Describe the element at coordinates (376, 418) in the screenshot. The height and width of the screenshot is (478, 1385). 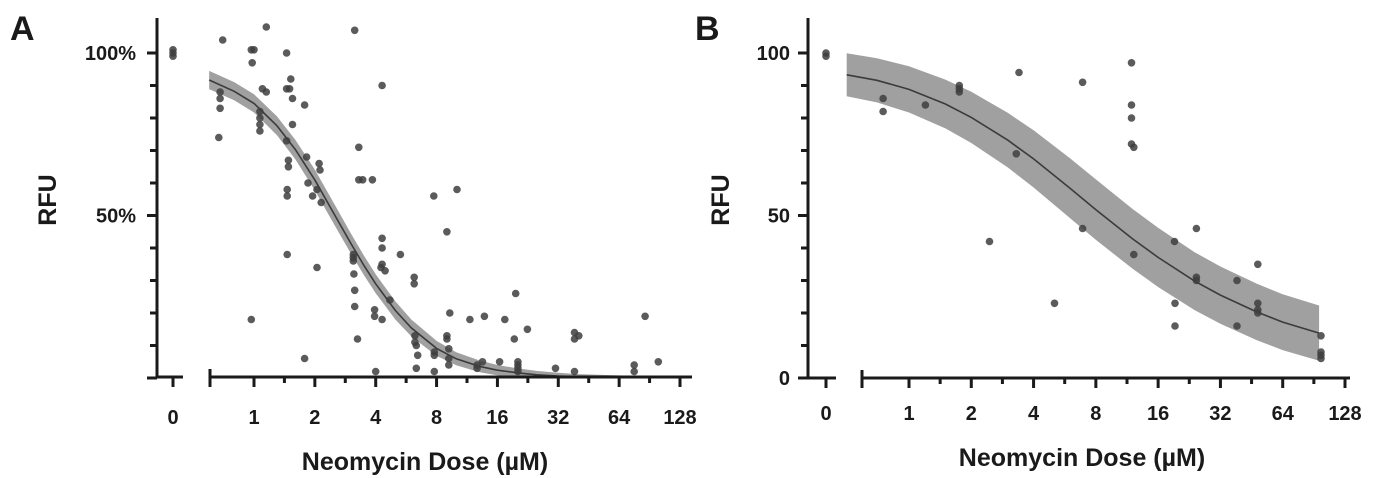
I see `x-tick-label-a: 4` at that location.